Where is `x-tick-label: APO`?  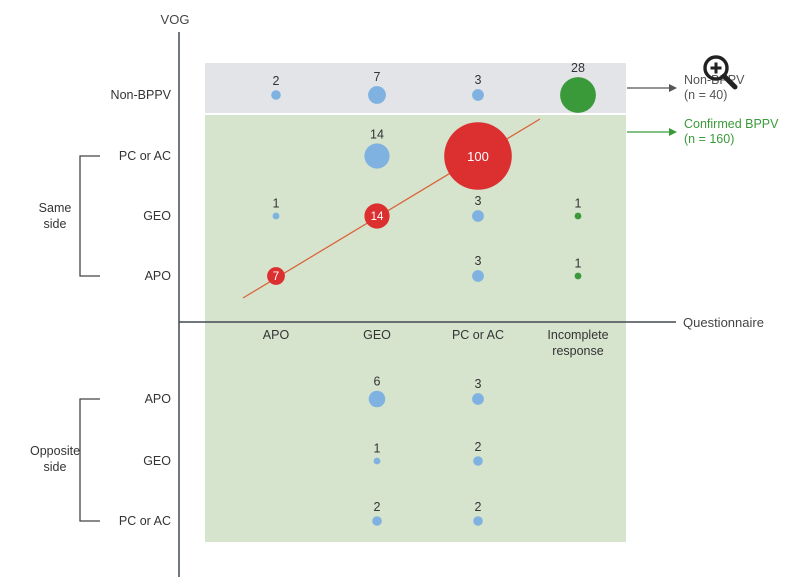 x-tick-label: APO is located at coordinates (276, 335).